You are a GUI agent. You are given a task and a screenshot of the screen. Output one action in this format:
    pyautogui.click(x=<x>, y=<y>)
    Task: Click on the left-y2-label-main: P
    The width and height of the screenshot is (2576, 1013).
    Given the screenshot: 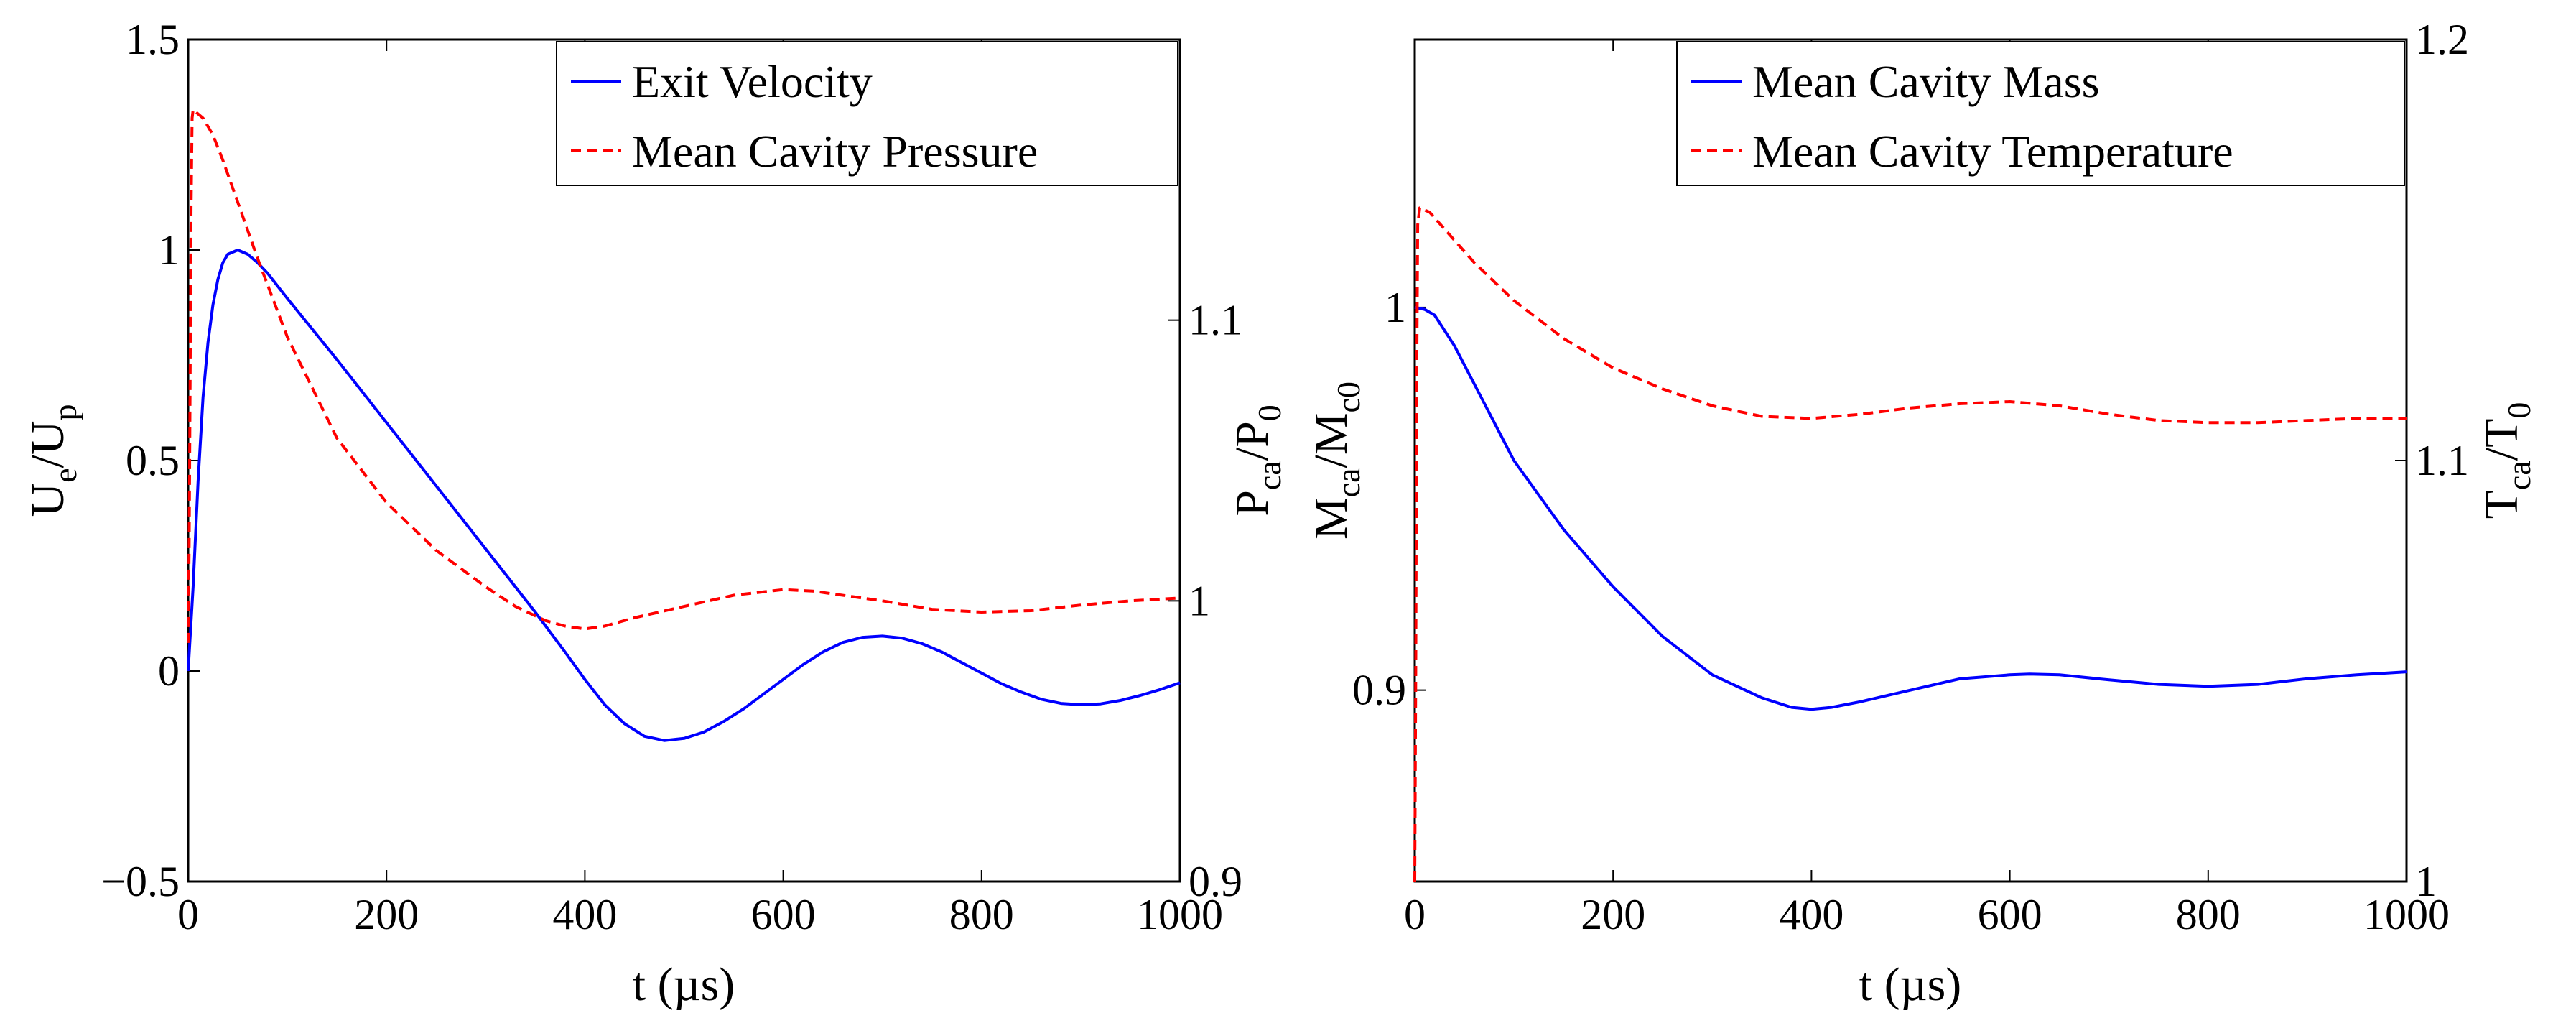 What is the action you would take?
    pyautogui.click(x=1252, y=503)
    